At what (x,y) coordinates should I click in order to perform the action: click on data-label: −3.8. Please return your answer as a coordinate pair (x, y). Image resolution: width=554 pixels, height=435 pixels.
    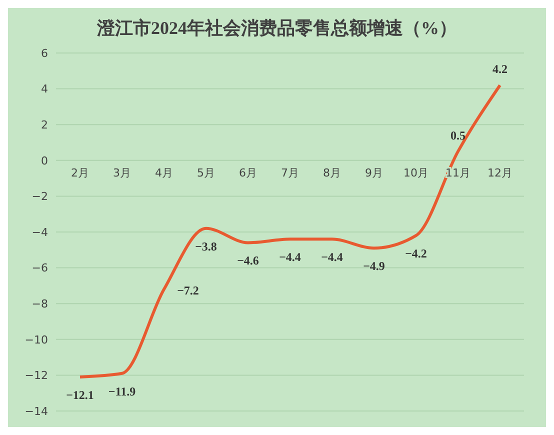
    Looking at the image, I should click on (206, 246).